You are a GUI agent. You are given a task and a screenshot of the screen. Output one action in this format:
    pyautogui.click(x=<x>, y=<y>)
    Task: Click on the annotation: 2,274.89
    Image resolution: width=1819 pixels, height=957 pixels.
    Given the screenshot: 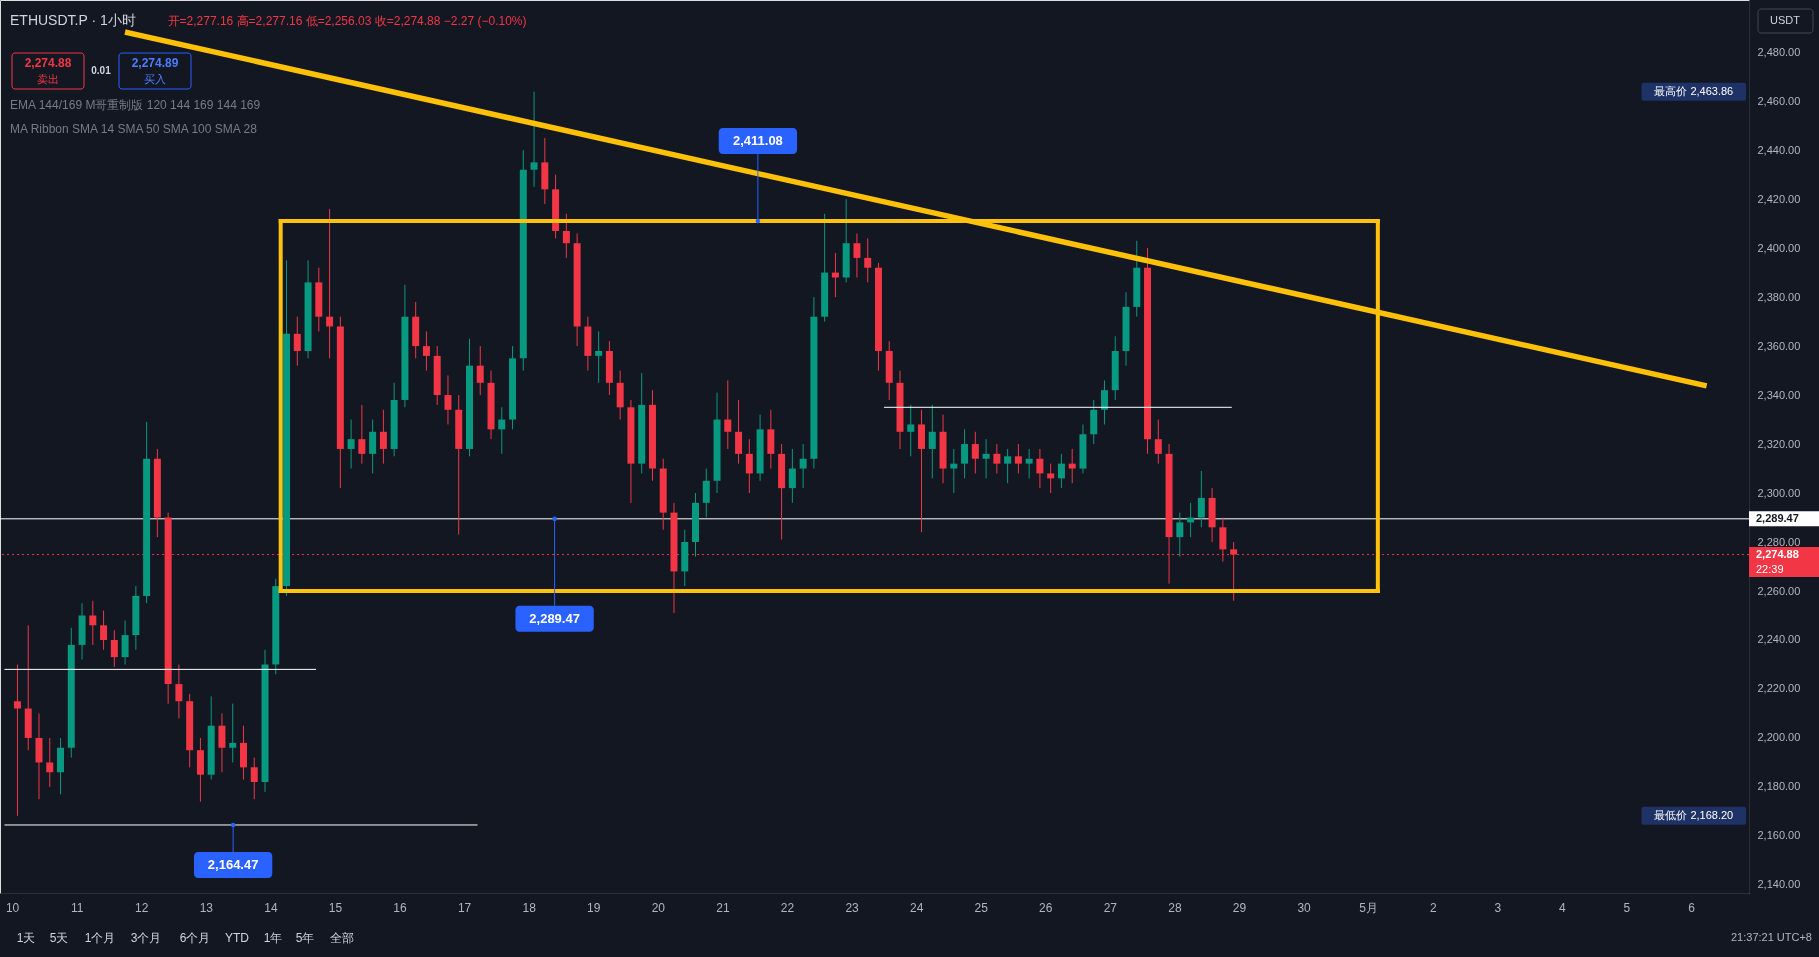 What is the action you would take?
    pyautogui.click(x=155, y=63)
    